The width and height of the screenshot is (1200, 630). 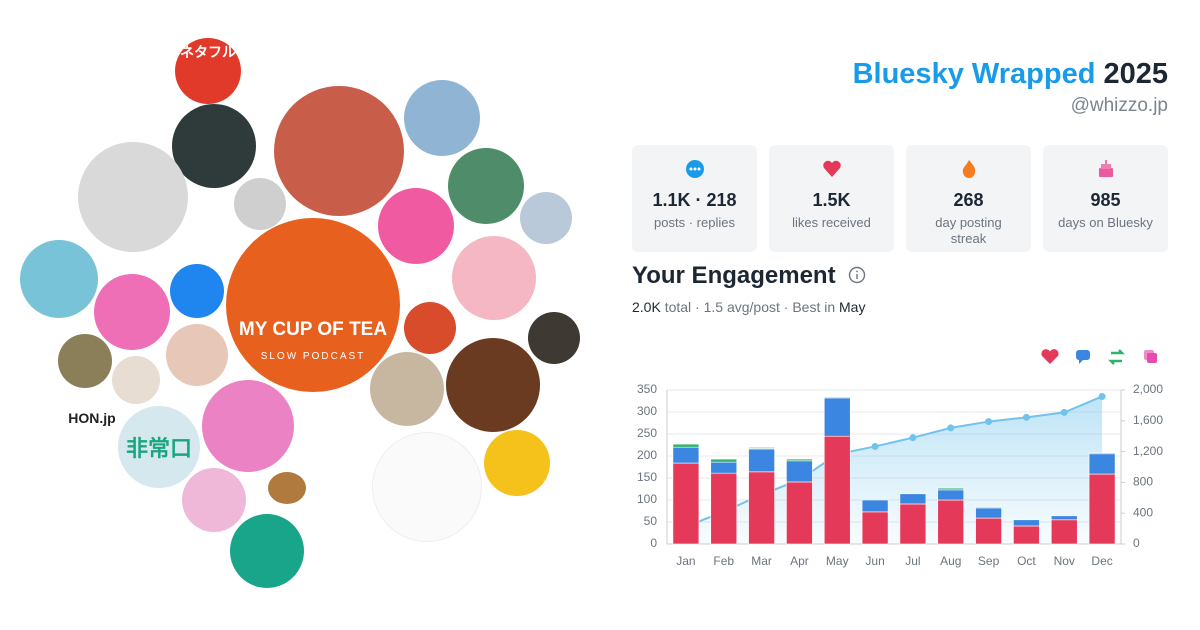 What do you see at coordinates (799, 561) in the screenshot?
I see `x-tick-label: Apr` at bounding box center [799, 561].